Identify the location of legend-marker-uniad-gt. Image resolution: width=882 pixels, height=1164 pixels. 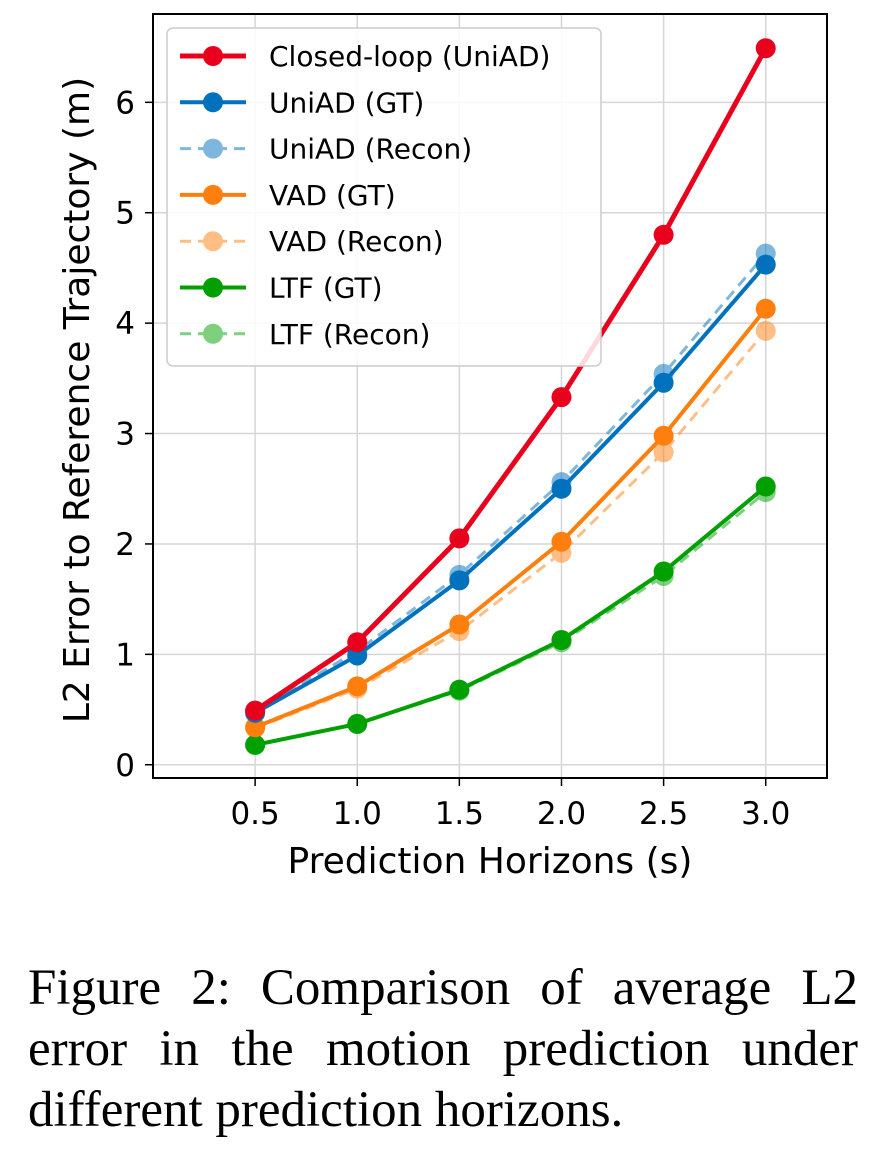
(213, 102).